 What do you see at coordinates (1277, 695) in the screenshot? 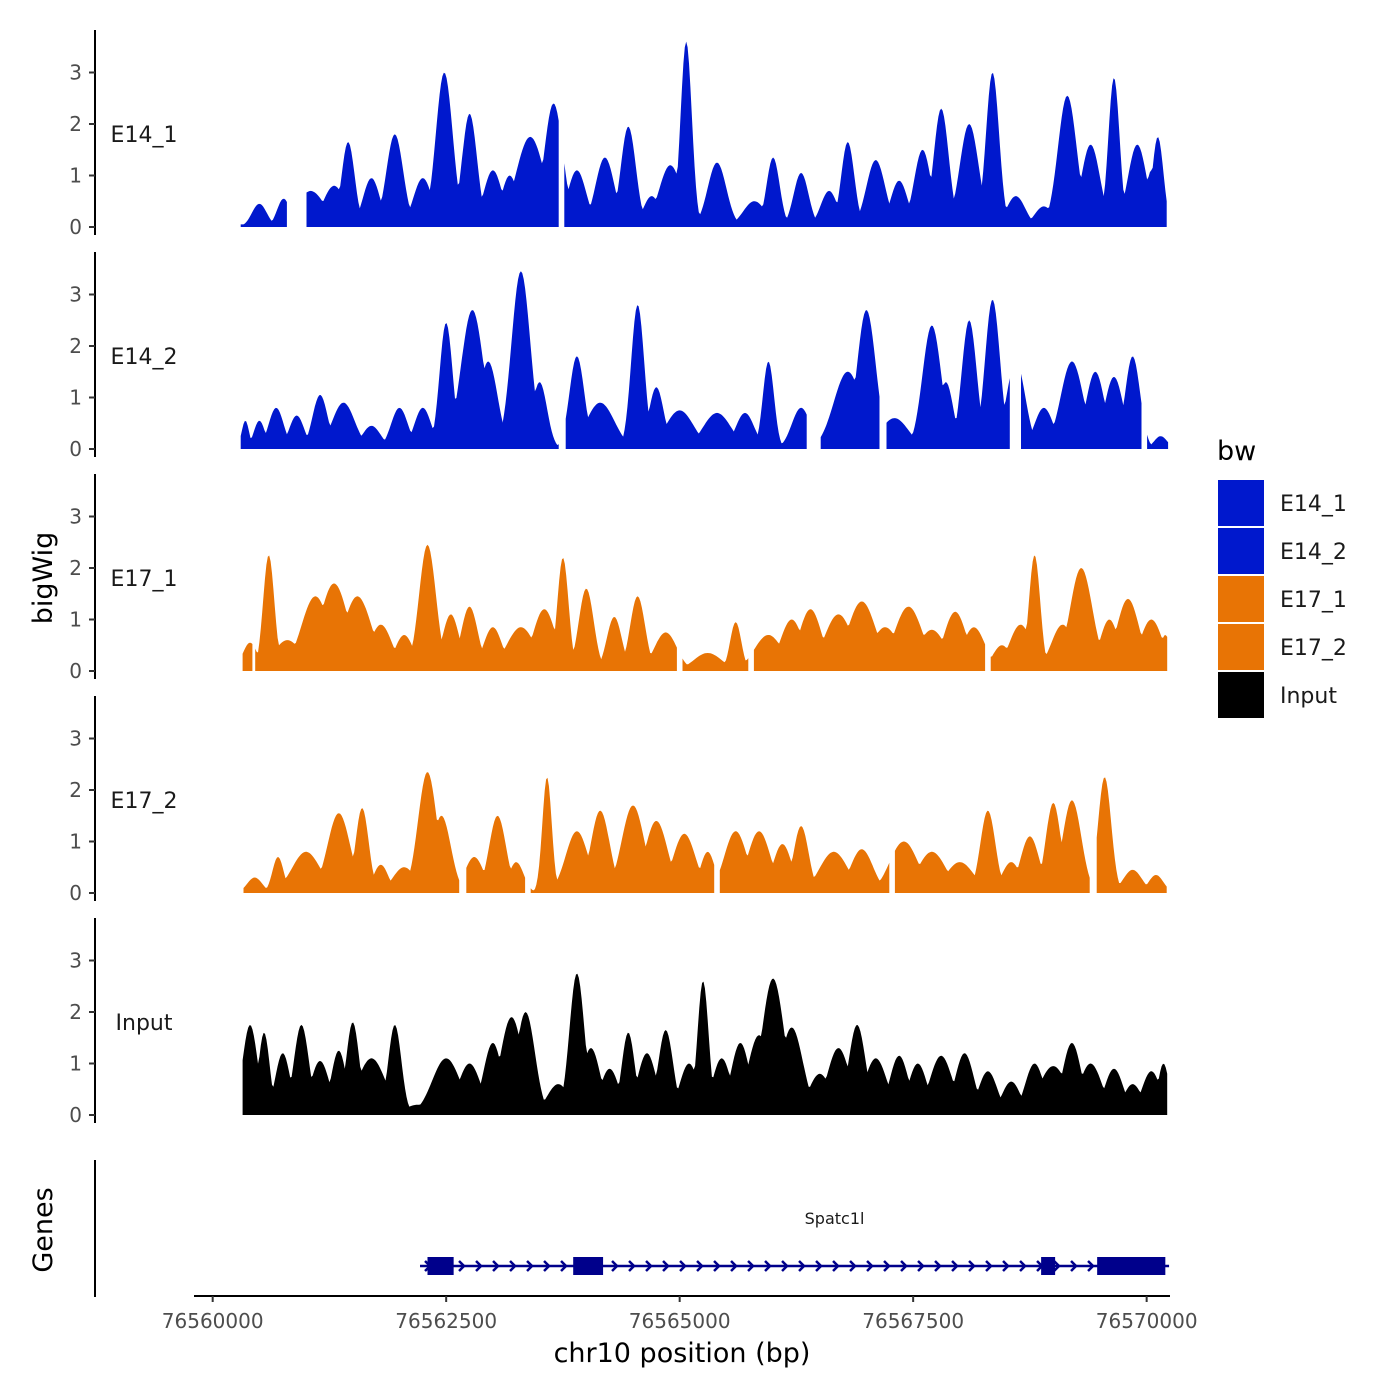
I see `legend-item-input: Input` at bounding box center [1277, 695].